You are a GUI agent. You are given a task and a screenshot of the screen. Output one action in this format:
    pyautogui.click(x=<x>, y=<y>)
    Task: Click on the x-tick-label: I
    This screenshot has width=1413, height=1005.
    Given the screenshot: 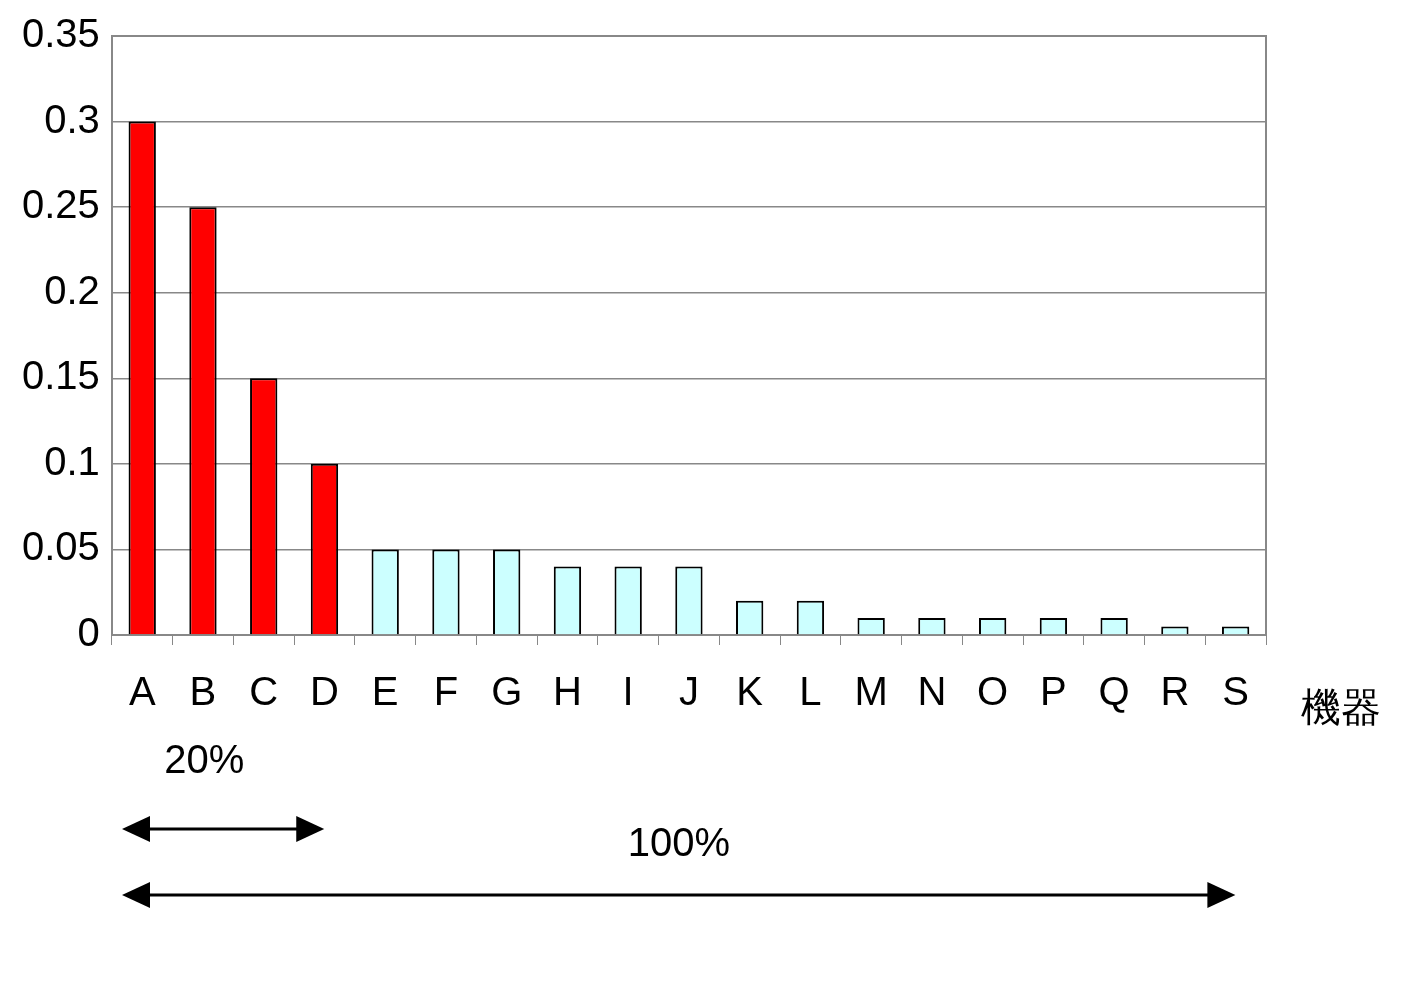 What is the action you would take?
    pyautogui.click(x=628, y=691)
    